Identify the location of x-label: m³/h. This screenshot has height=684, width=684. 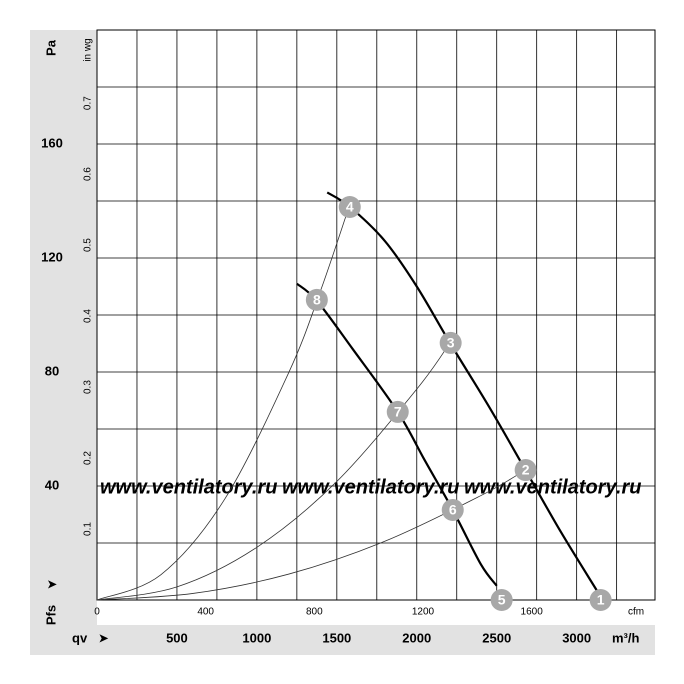
(626, 637).